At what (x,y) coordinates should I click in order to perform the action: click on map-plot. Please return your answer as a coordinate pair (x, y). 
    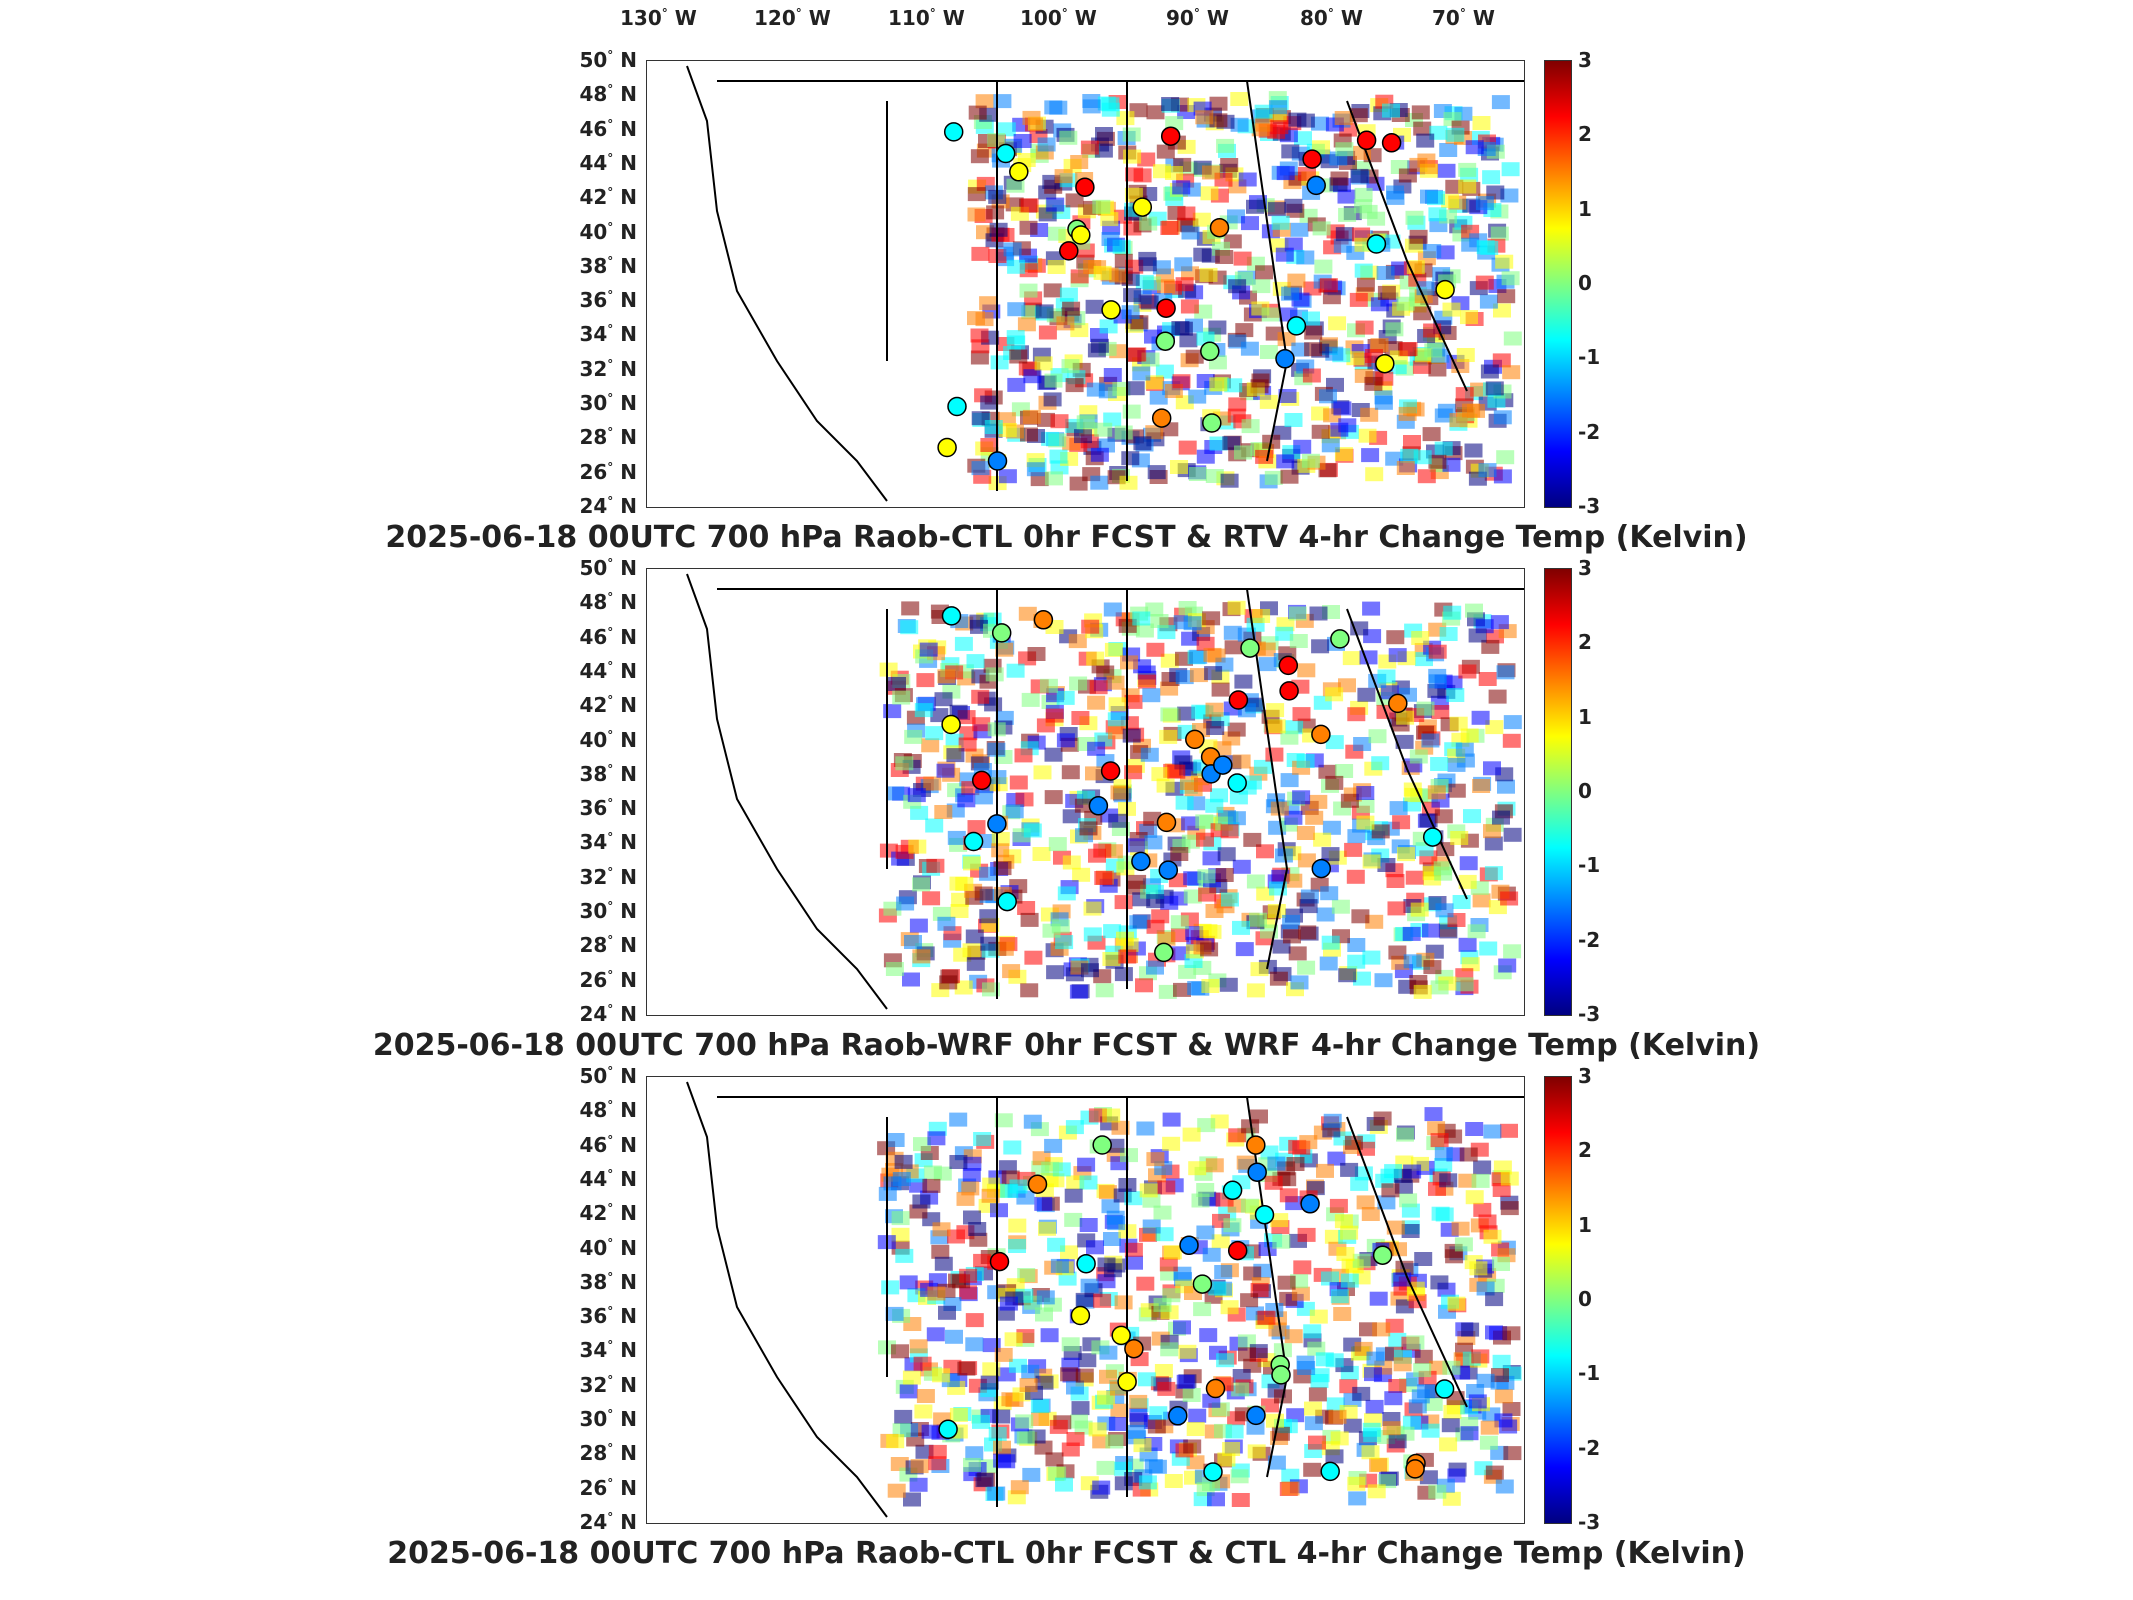
    Looking at the image, I should click on (1085, 284).